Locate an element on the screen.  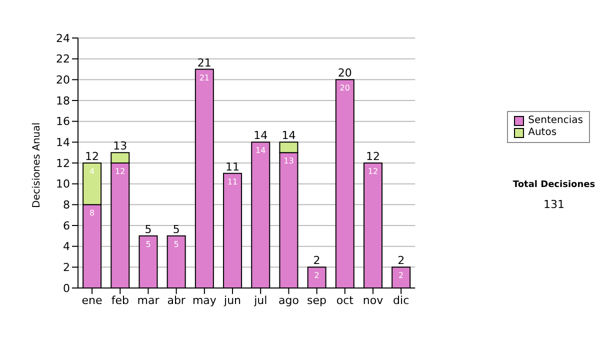
total-label: 11 is located at coordinates (233, 167).